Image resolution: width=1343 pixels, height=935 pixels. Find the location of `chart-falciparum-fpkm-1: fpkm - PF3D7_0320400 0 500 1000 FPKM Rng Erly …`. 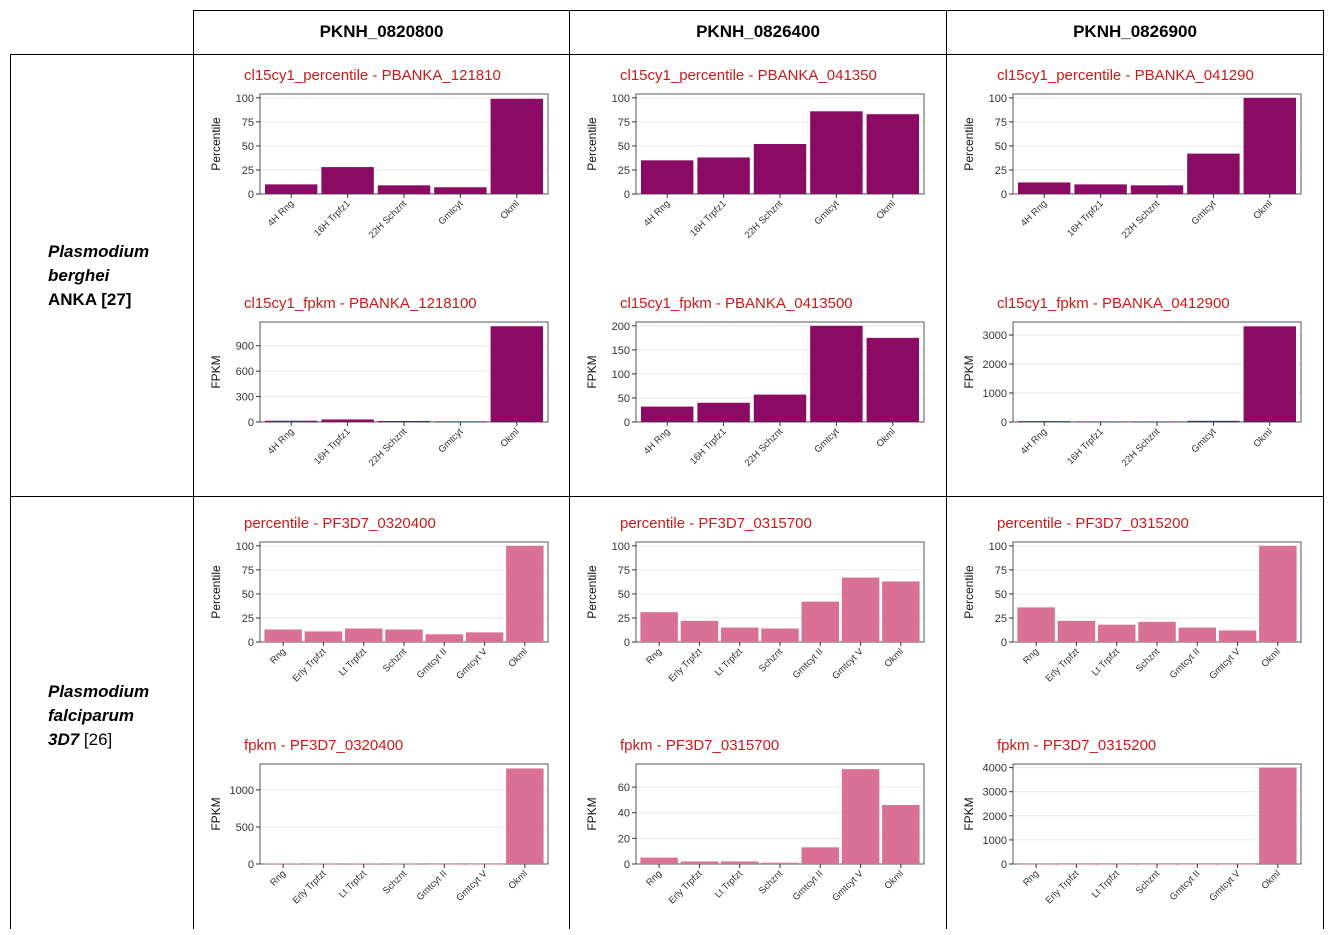

chart-falciparum-fpkm-1: fpkm - PF3D7_0320400 0 500 1000 FPKM Rng Erly … is located at coordinates (383, 832).